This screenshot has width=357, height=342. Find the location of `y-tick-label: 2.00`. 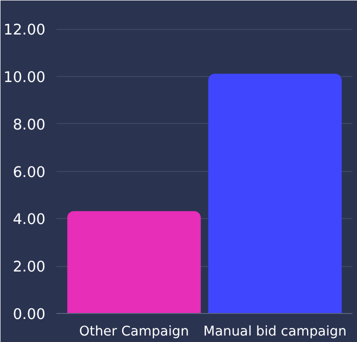

y-tick-label: 2.00 is located at coordinates (29, 267).